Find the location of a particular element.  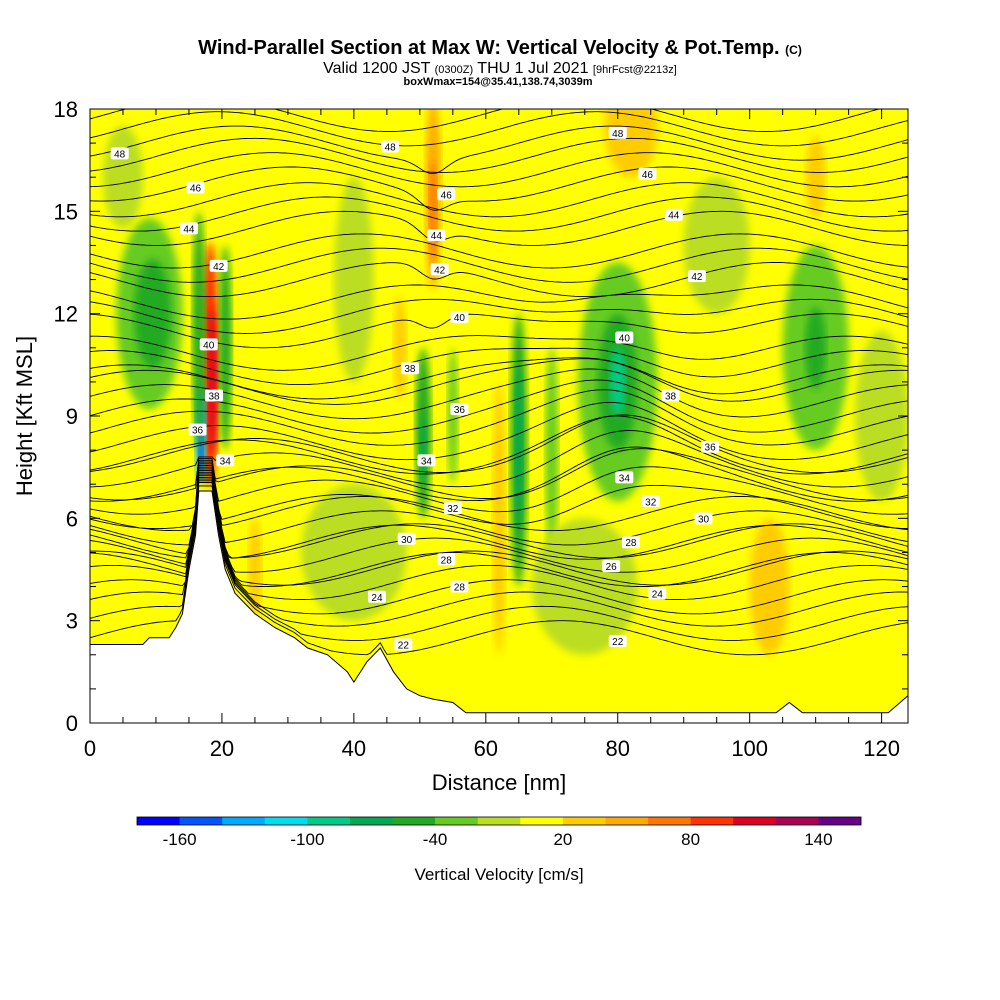

svg-text: 44 is located at coordinates (674, 216).